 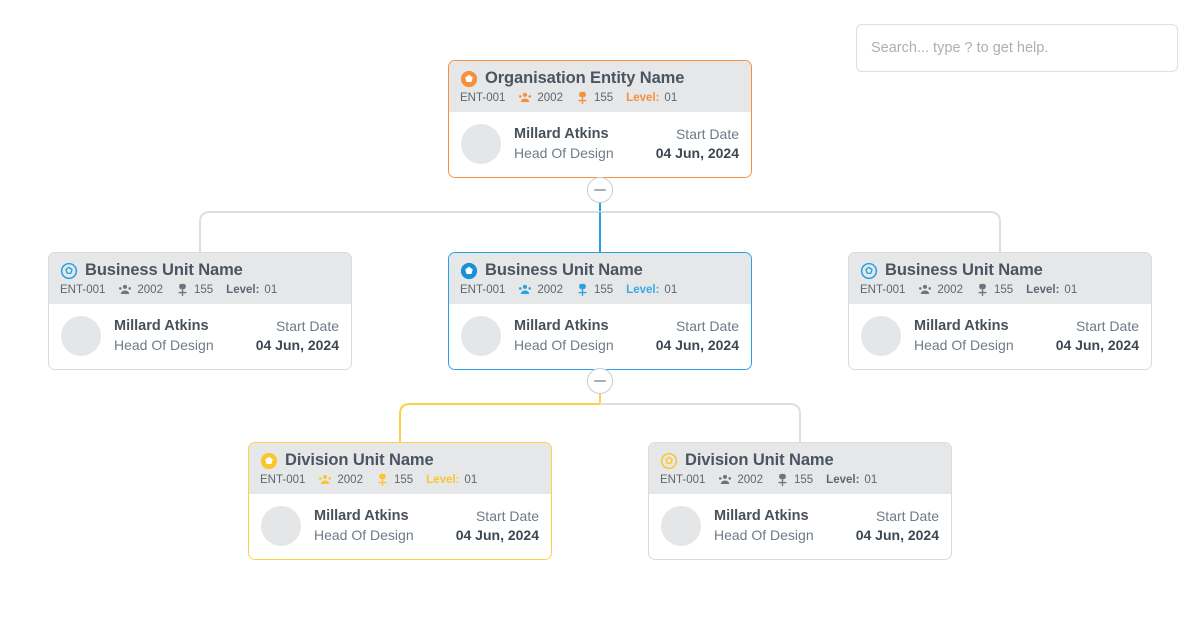 What do you see at coordinates (700, 422) in the screenshot?
I see `wire-branch-div-right` at bounding box center [700, 422].